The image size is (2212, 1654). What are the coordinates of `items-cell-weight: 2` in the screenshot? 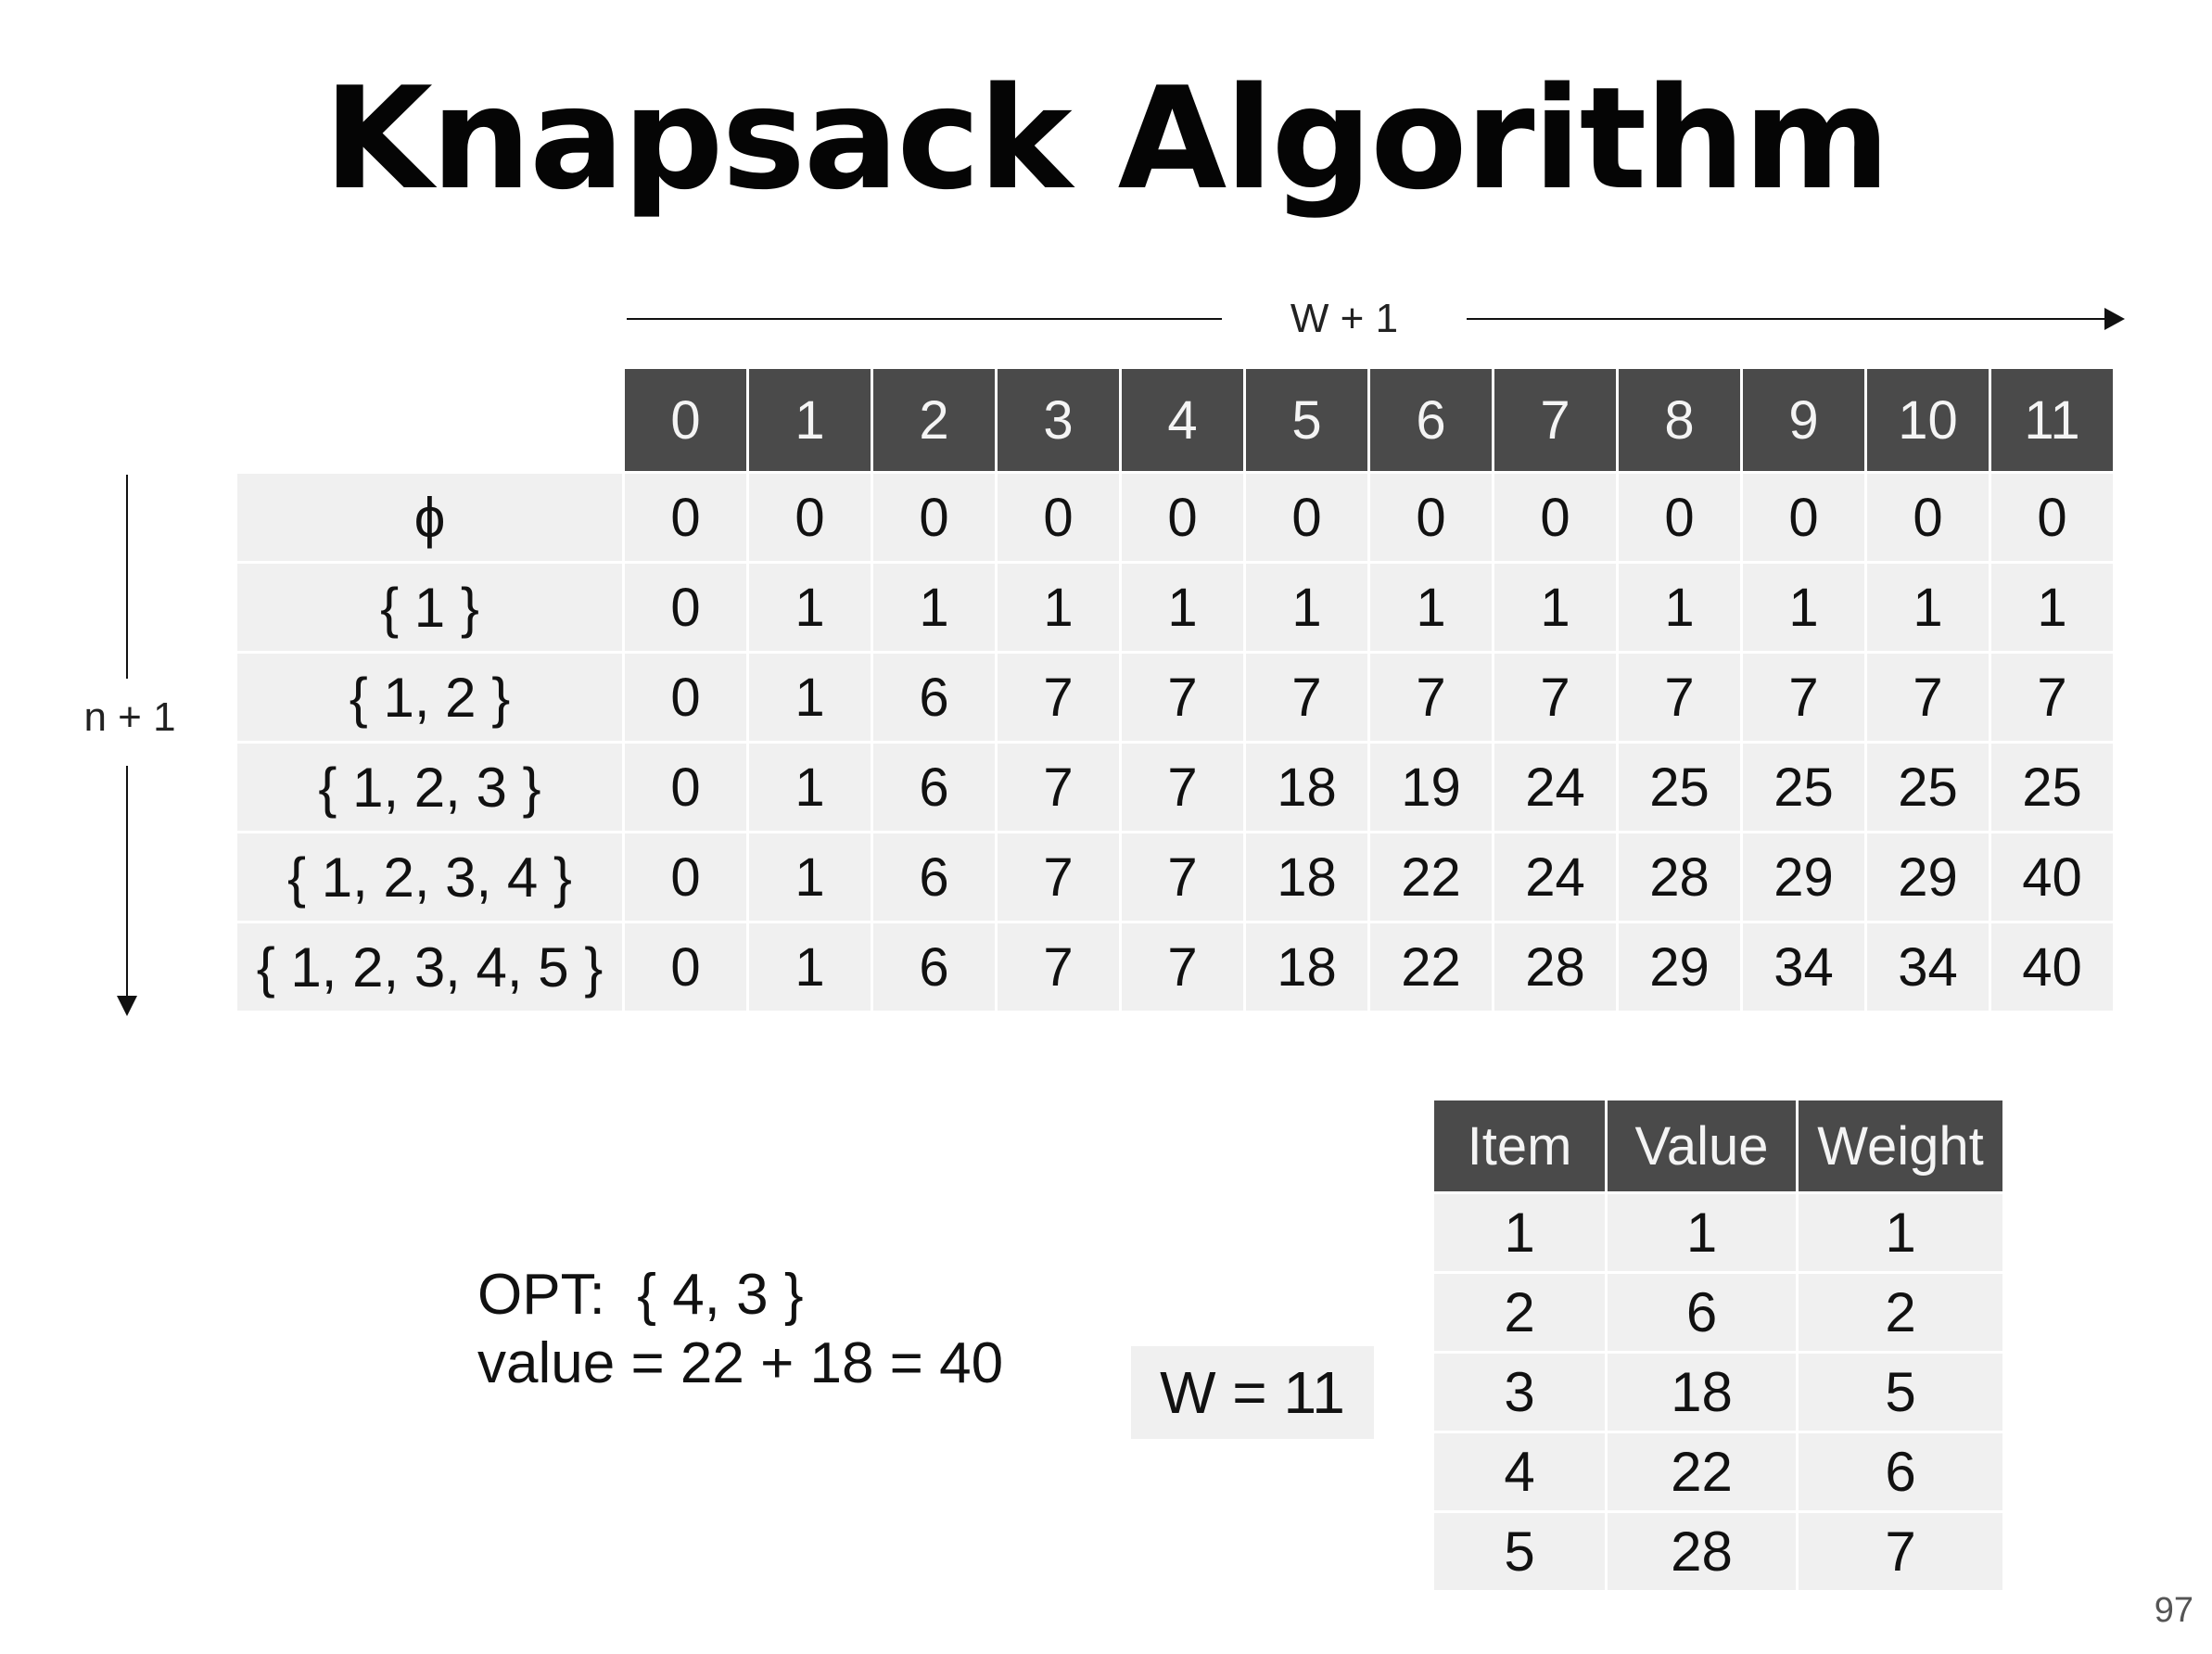 It's located at (1900, 1312).